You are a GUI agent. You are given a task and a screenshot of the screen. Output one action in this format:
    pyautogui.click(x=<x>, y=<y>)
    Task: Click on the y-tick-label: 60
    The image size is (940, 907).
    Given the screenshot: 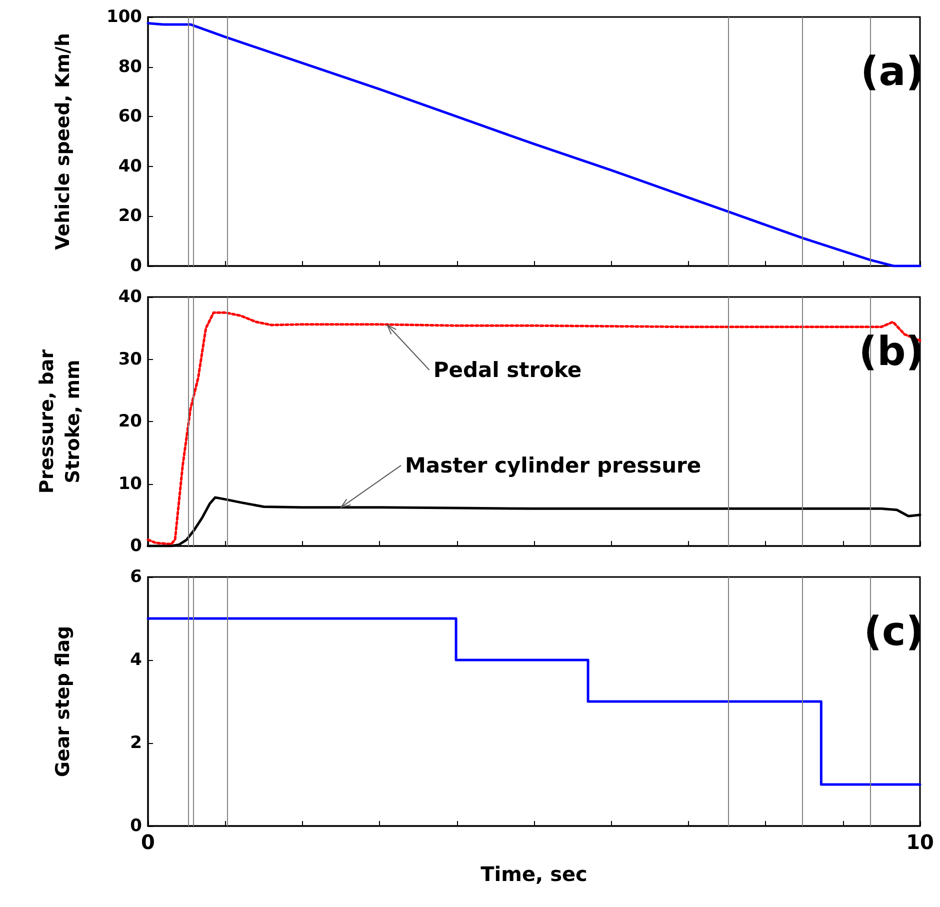 What is the action you would take?
    pyautogui.click(x=130, y=116)
    